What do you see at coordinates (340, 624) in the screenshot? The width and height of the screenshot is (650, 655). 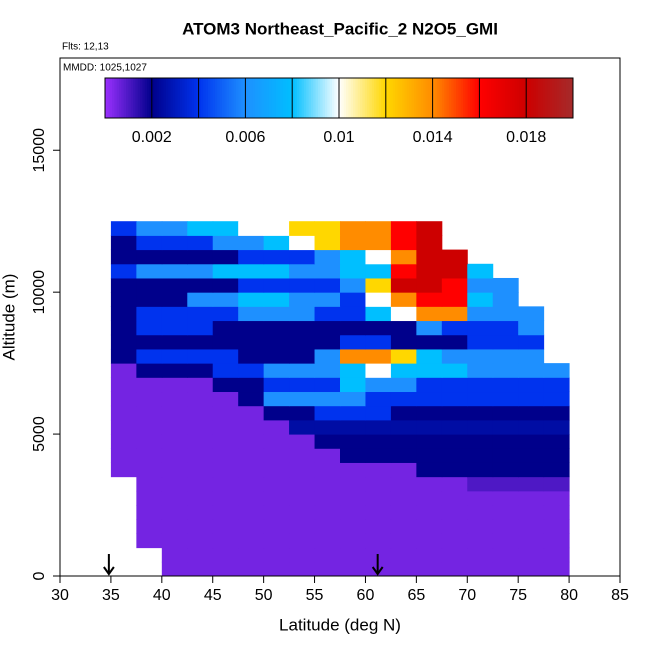 I see `x-axis-label: Latitude (deg N)` at bounding box center [340, 624].